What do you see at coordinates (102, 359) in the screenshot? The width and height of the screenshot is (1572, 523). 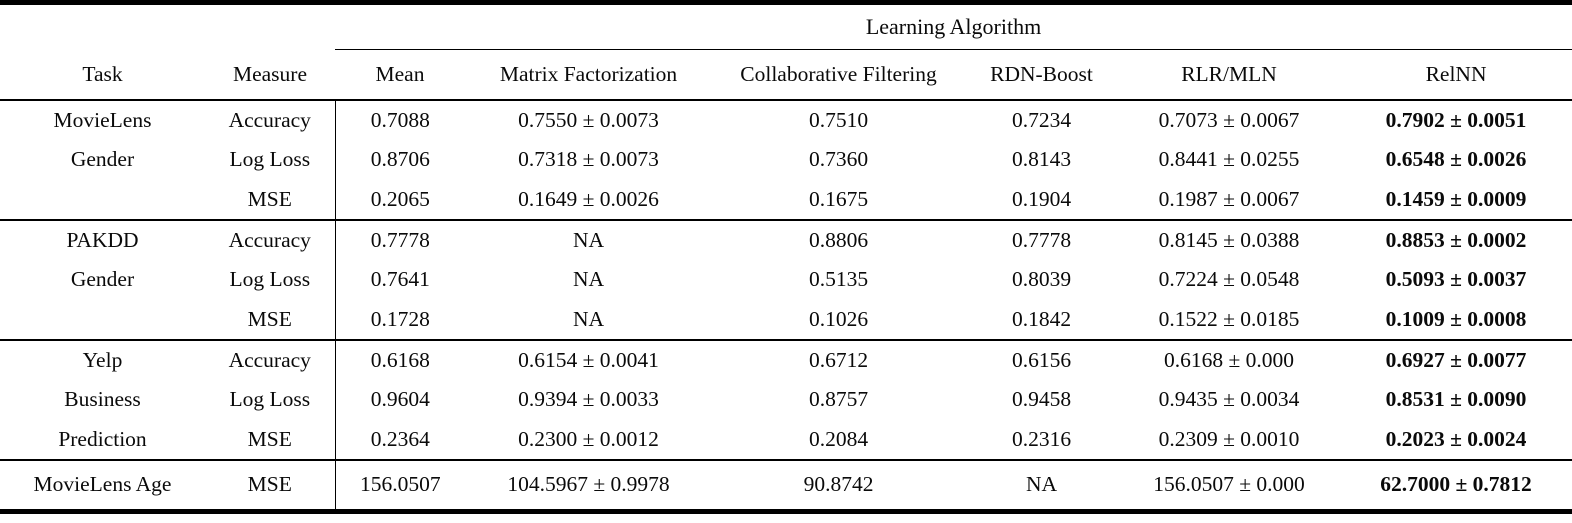 I see `task-cell: Yelp` at bounding box center [102, 359].